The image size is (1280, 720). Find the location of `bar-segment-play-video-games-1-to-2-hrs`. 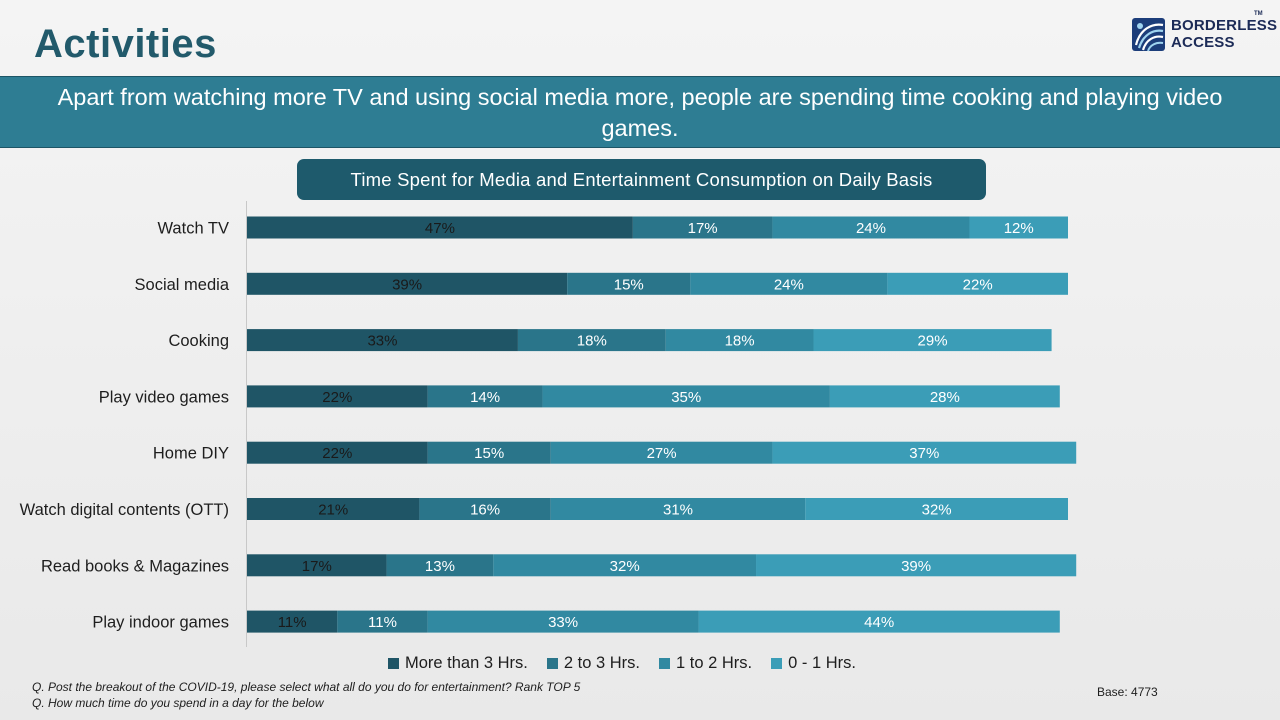

bar-segment-play-video-games-1-to-2-hrs is located at coordinates (686, 396).